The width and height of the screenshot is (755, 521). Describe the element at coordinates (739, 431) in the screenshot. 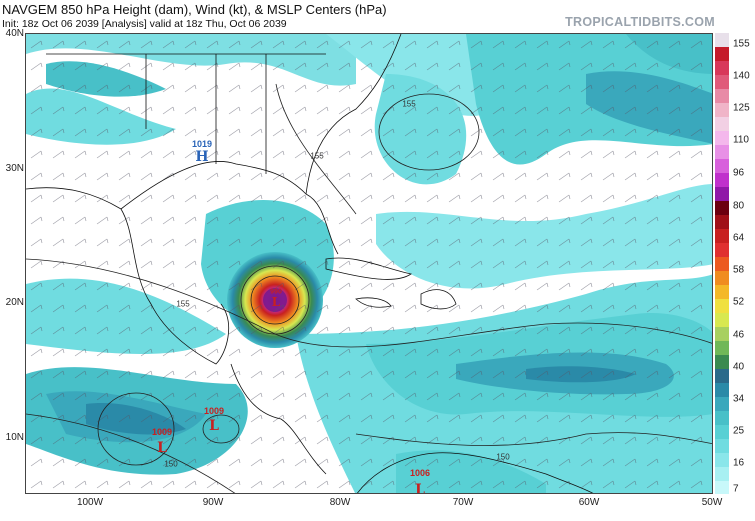

I see `colorbar-label: 25` at that location.